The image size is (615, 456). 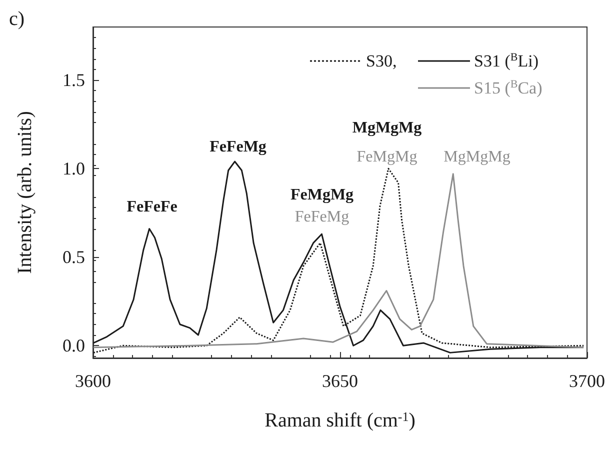 What do you see at coordinates (17, 19) in the screenshot?
I see `chart-title: c)` at bounding box center [17, 19].